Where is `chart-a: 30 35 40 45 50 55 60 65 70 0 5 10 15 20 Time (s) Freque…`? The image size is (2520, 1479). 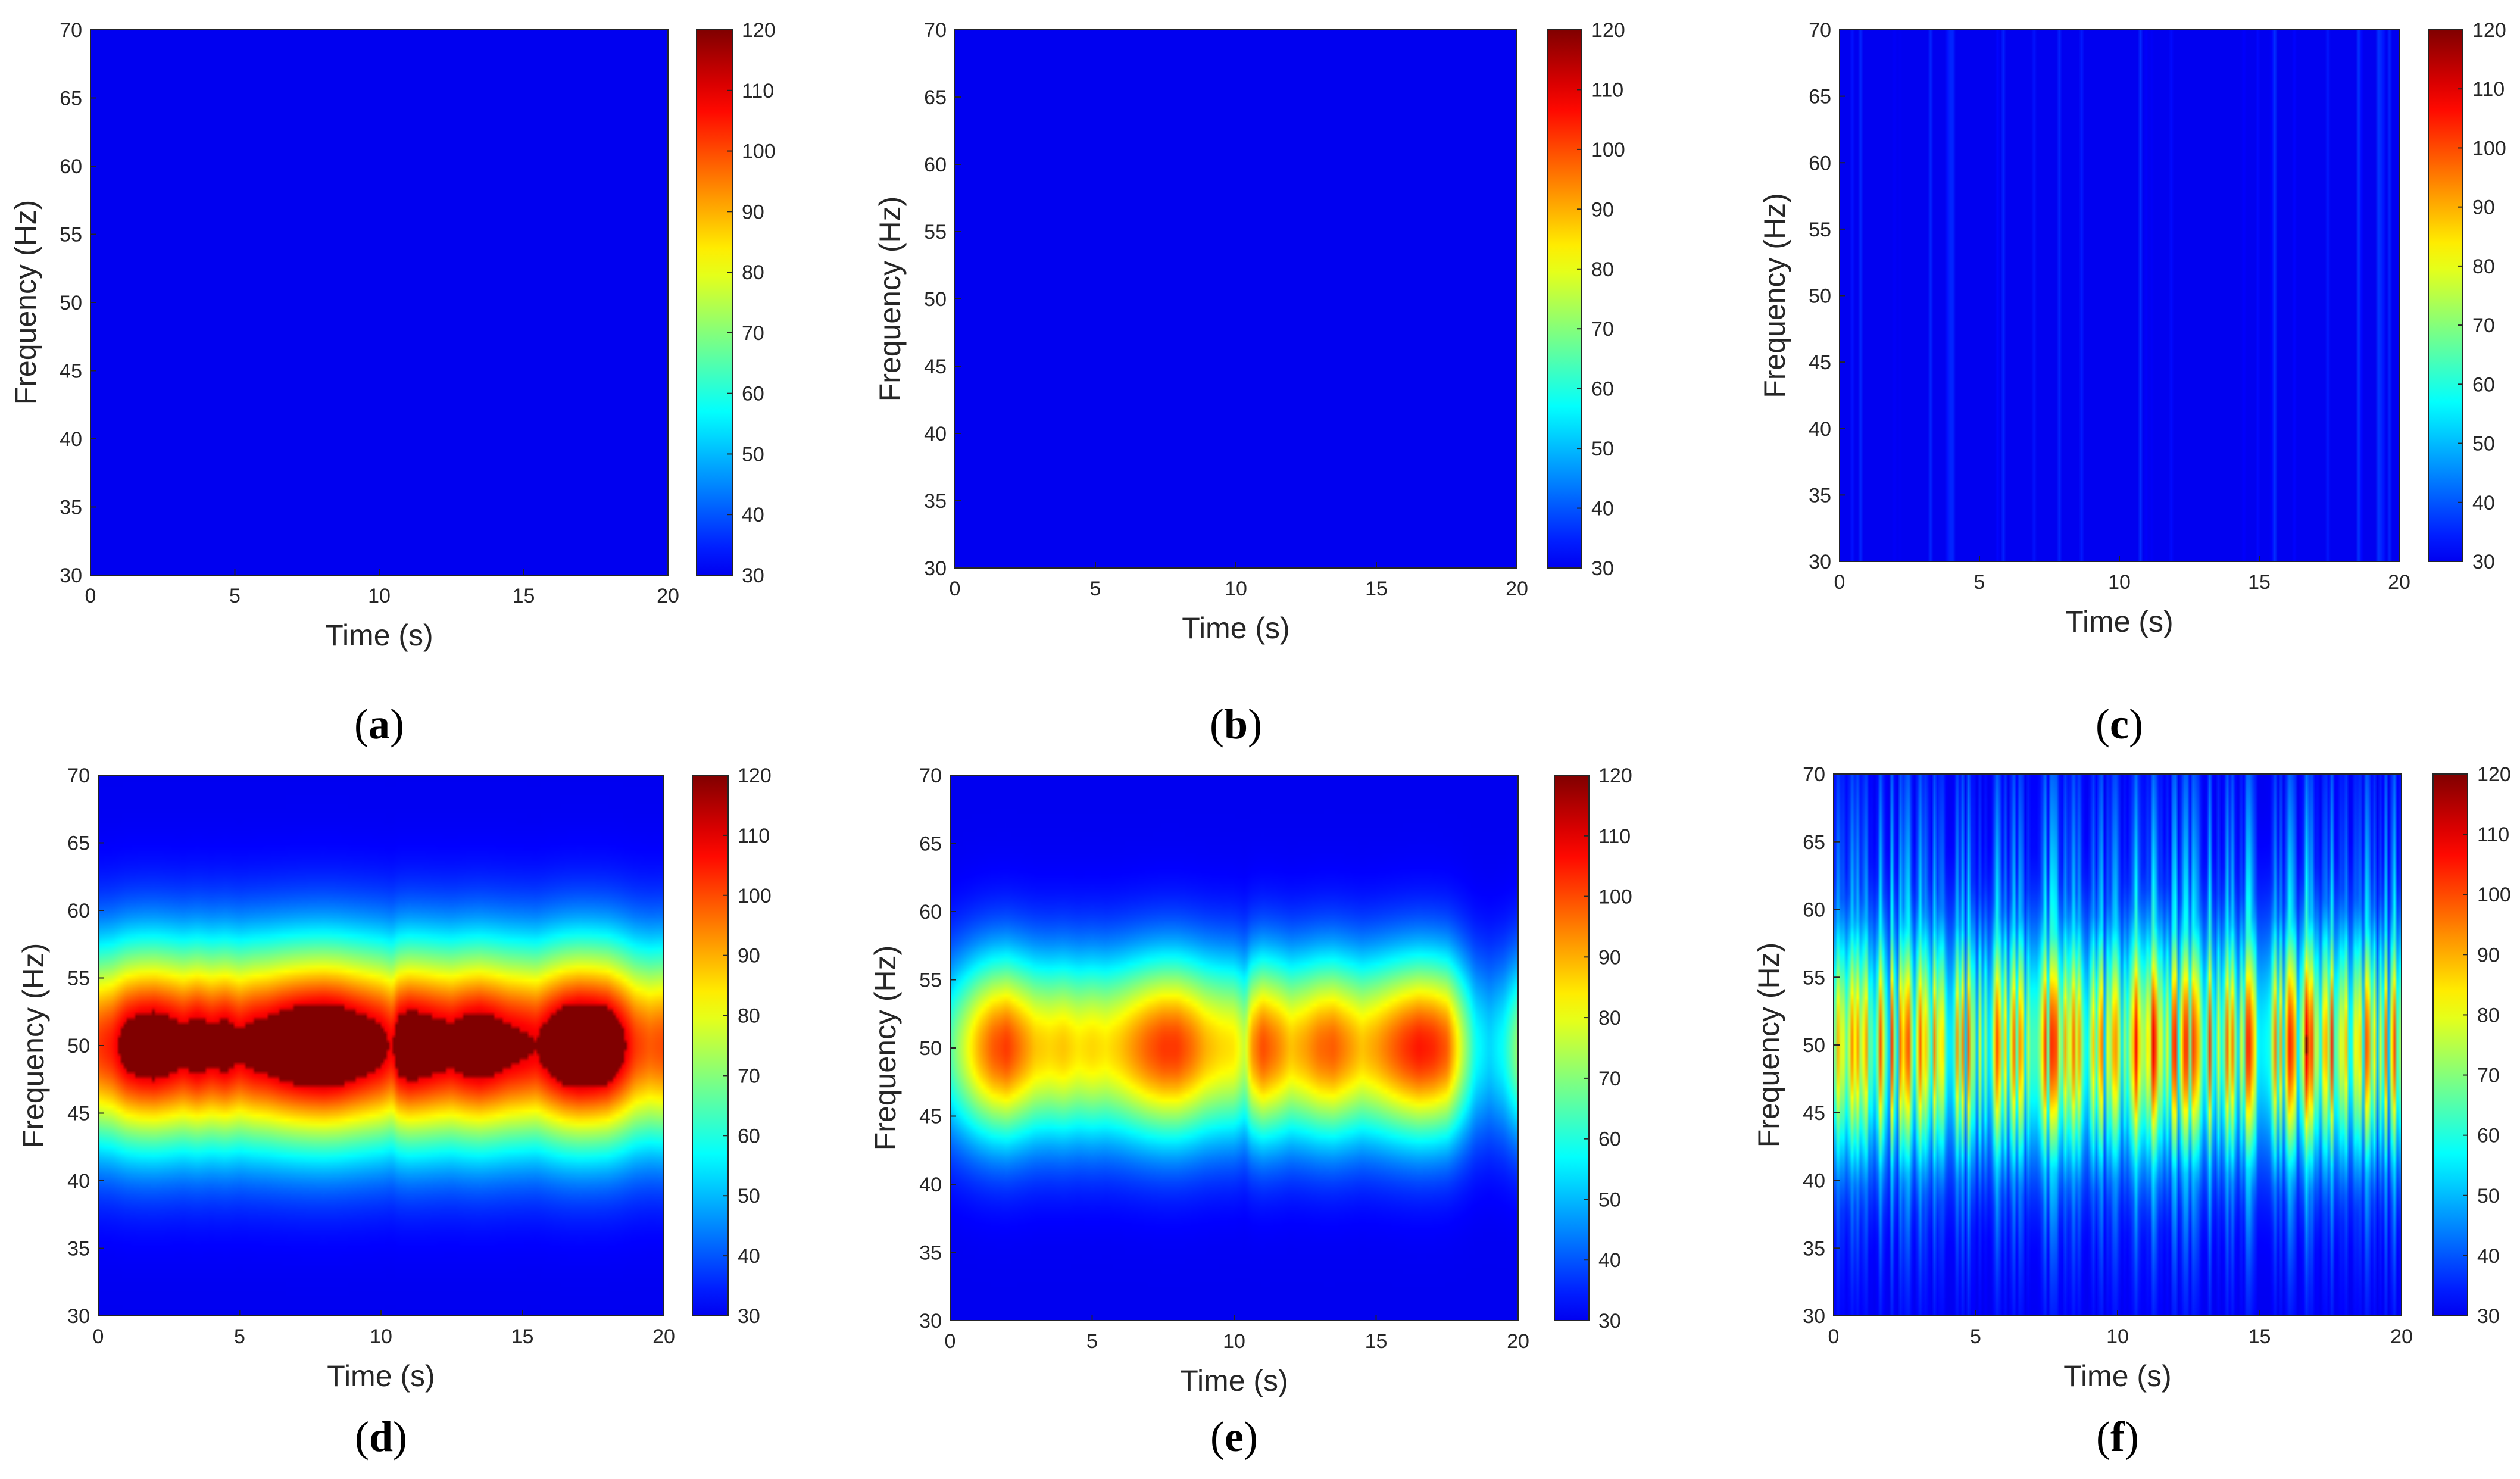 chart-a: 30 35 40 45 50 55 60 65 70 0 5 10 15 20 Time (s) Freque… is located at coordinates (392, 335).